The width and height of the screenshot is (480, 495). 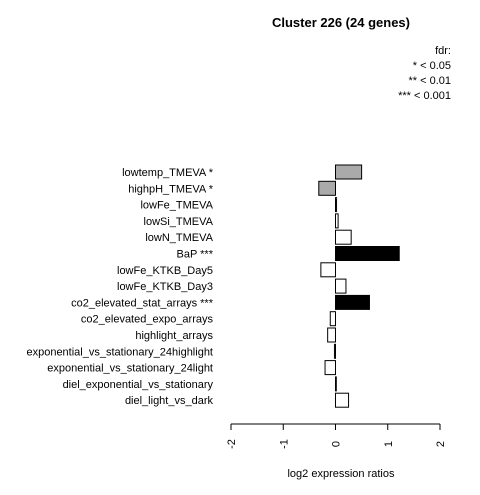 I want to click on legend-line: * < 0.05, so click(x=432, y=66).